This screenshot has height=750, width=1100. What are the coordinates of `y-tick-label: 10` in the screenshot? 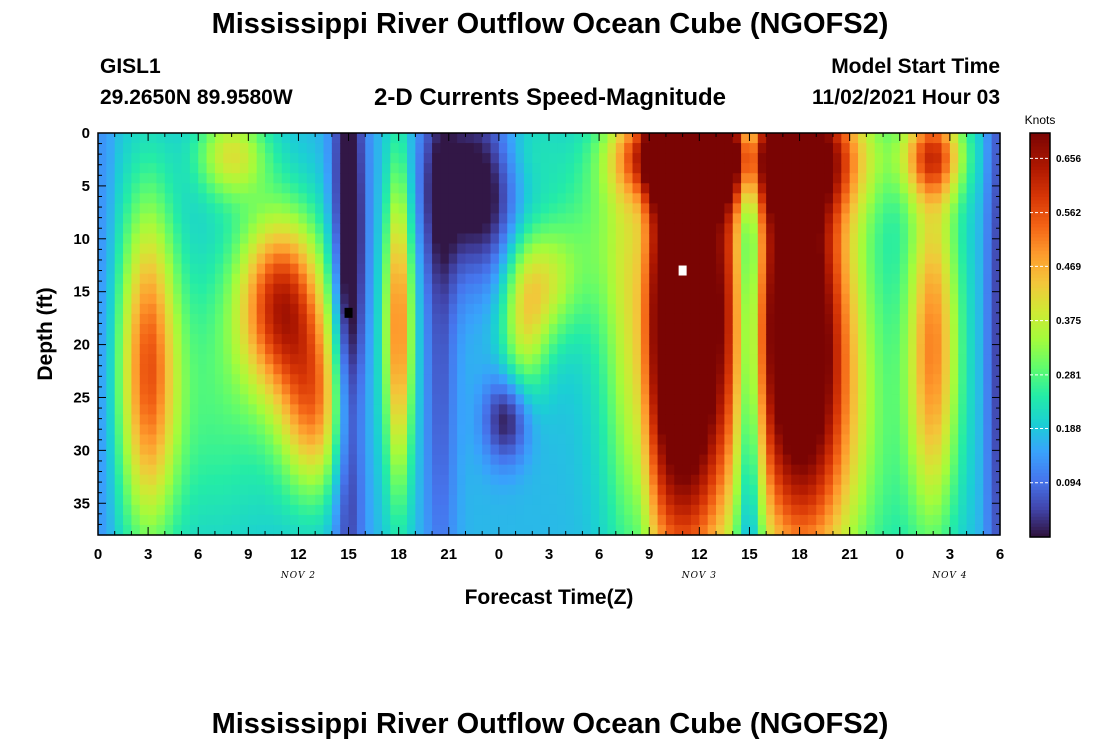 It's located at (81, 239).